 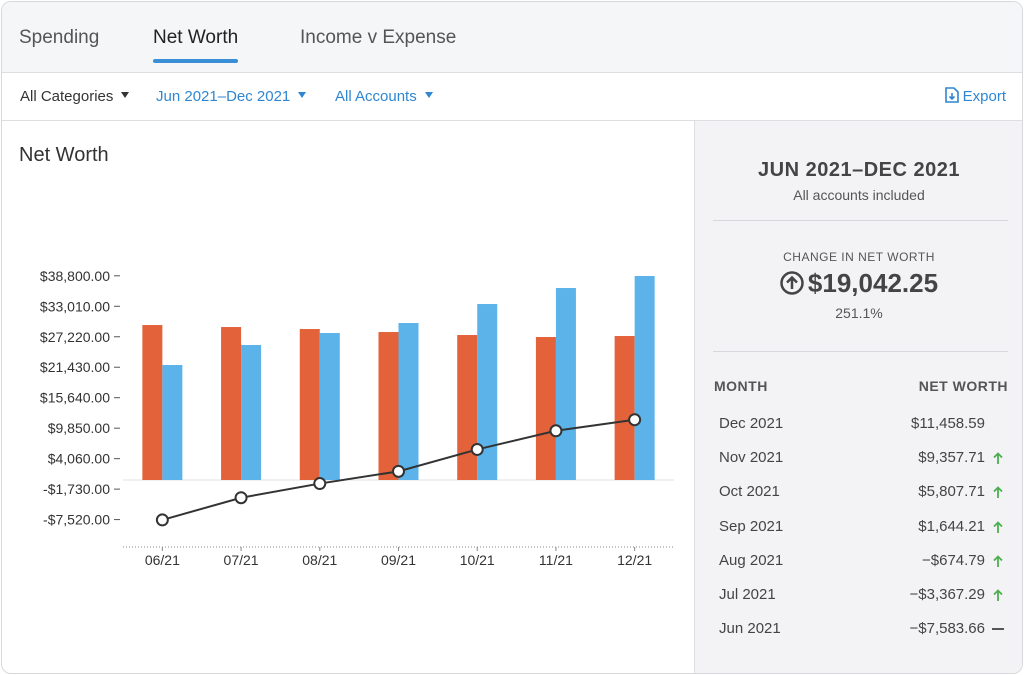 What do you see at coordinates (951, 458) in the screenshot?
I see `value-cell: $9,357.71` at bounding box center [951, 458].